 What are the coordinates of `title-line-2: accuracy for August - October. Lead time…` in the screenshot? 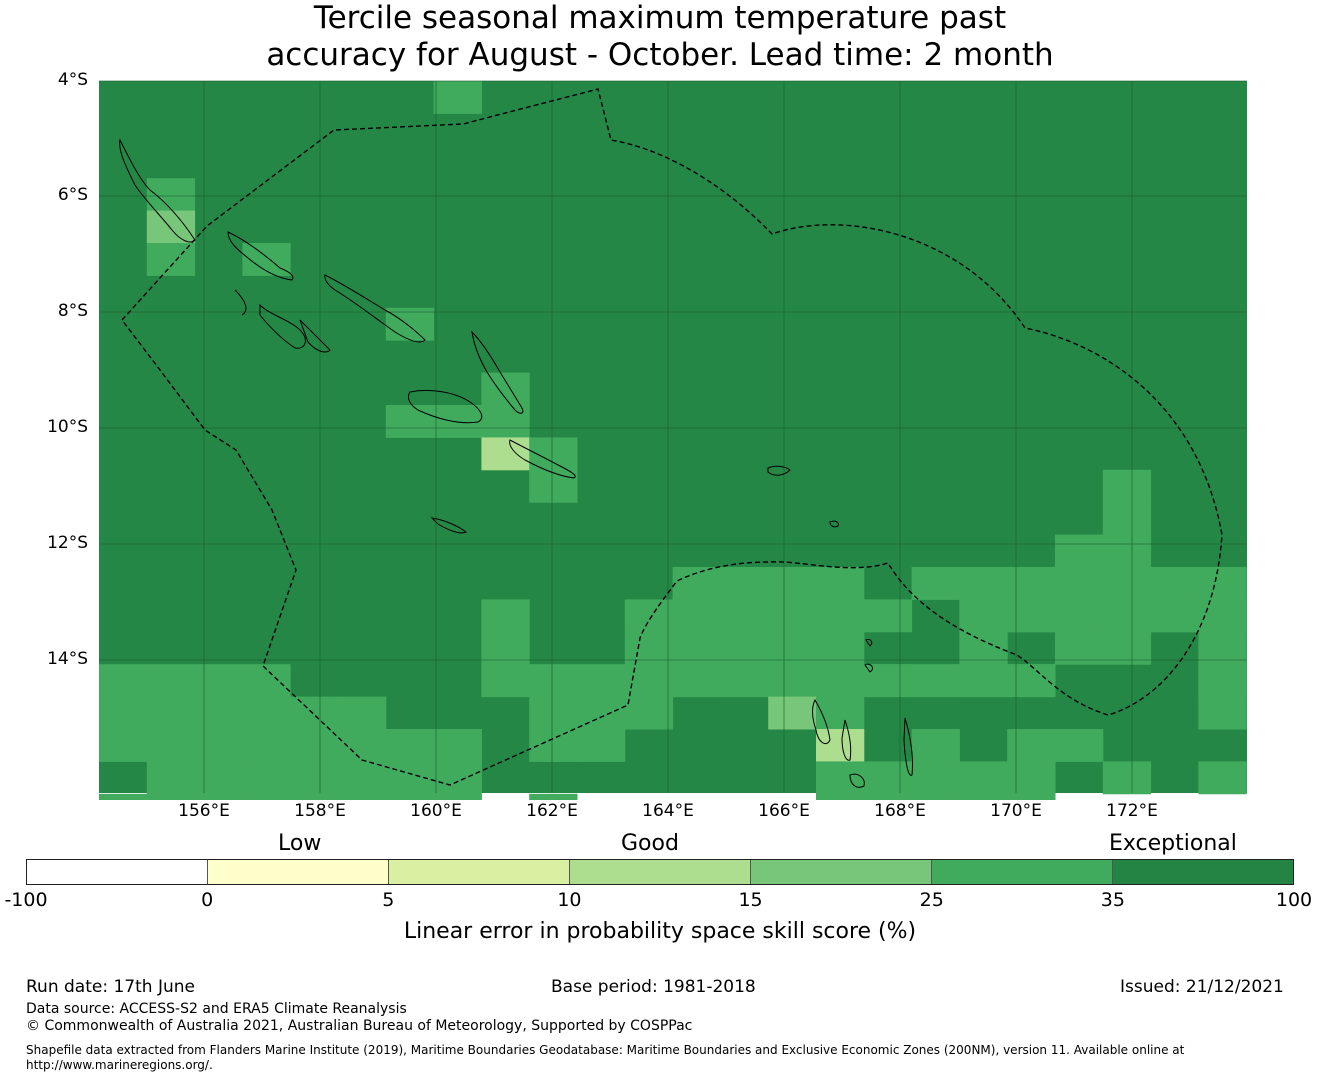 It's located at (660, 55).